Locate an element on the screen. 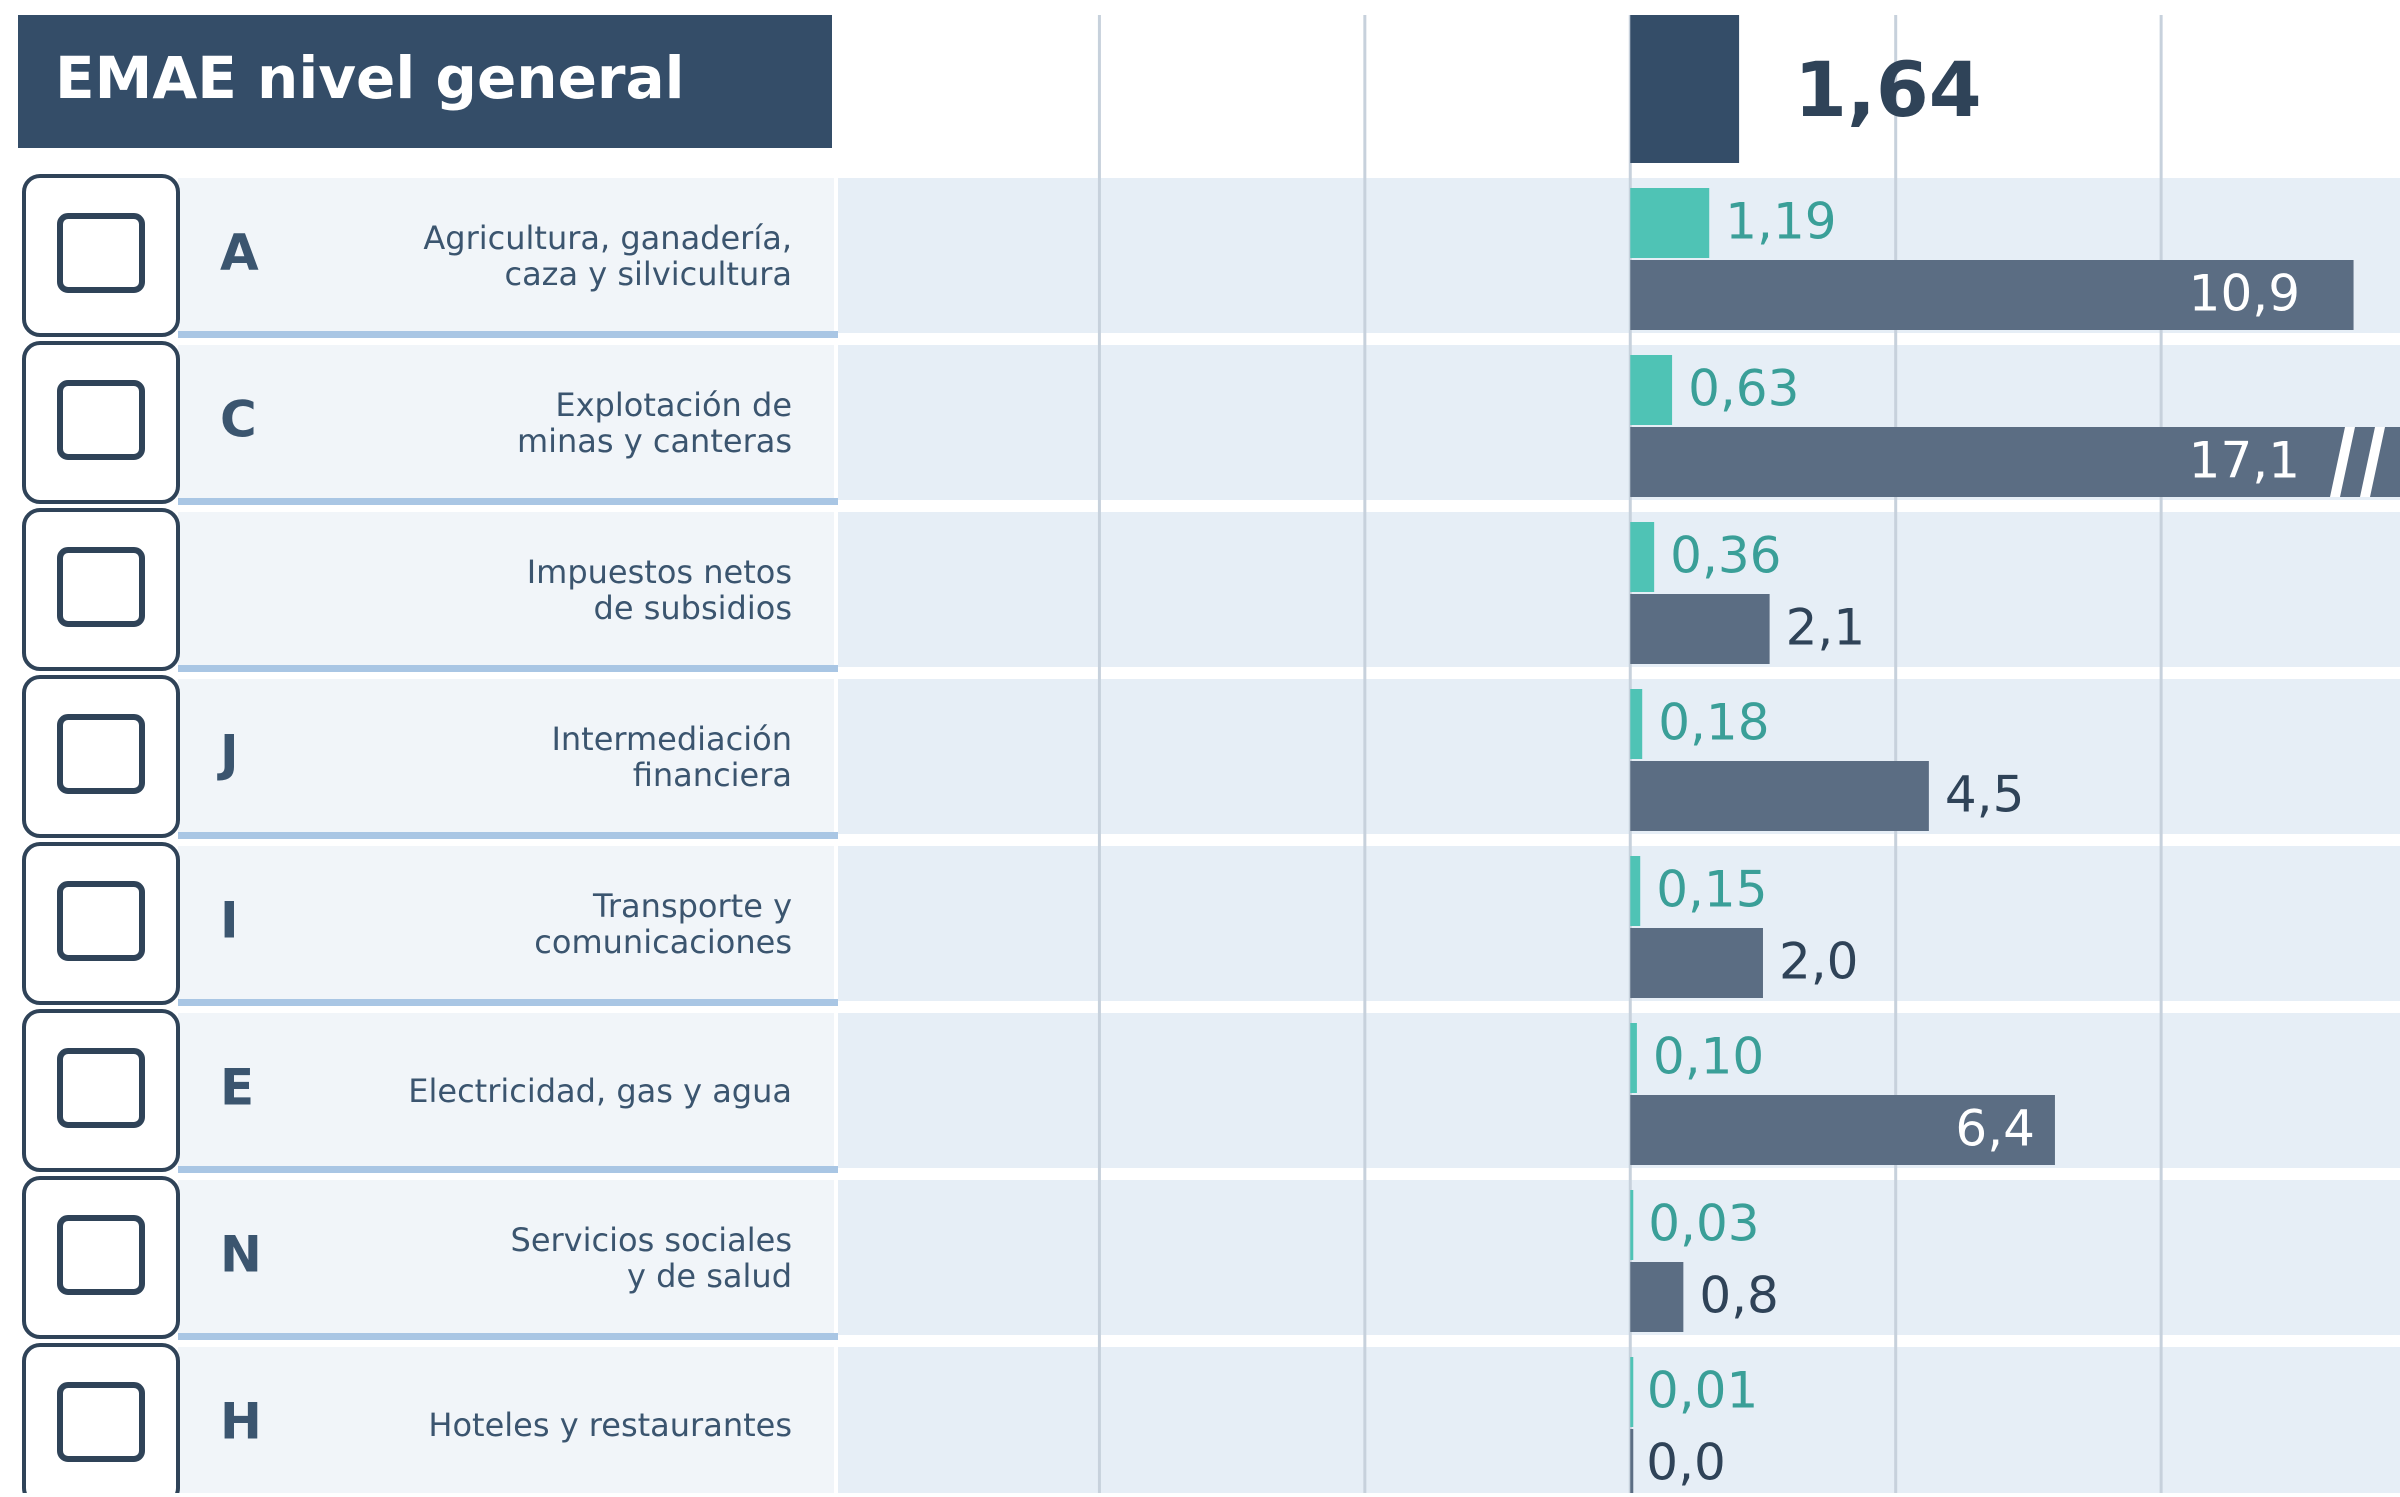  title-box is located at coordinates (425, 81).